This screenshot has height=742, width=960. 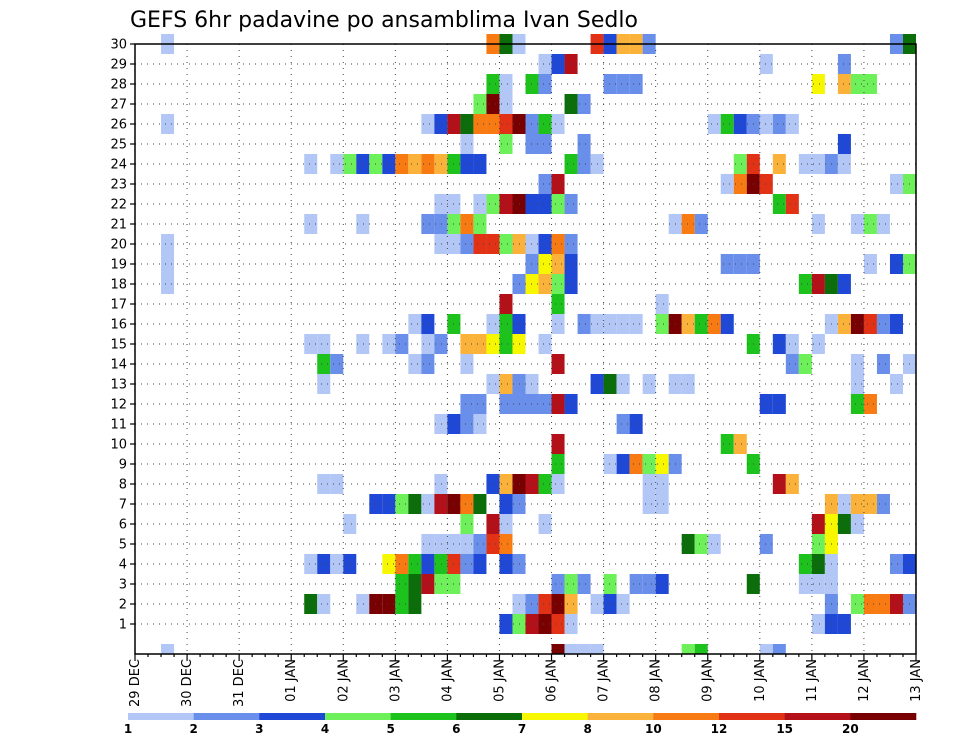 What do you see at coordinates (118, 245) in the screenshot?
I see `y-tick-label: 20` at bounding box center [118, 245].